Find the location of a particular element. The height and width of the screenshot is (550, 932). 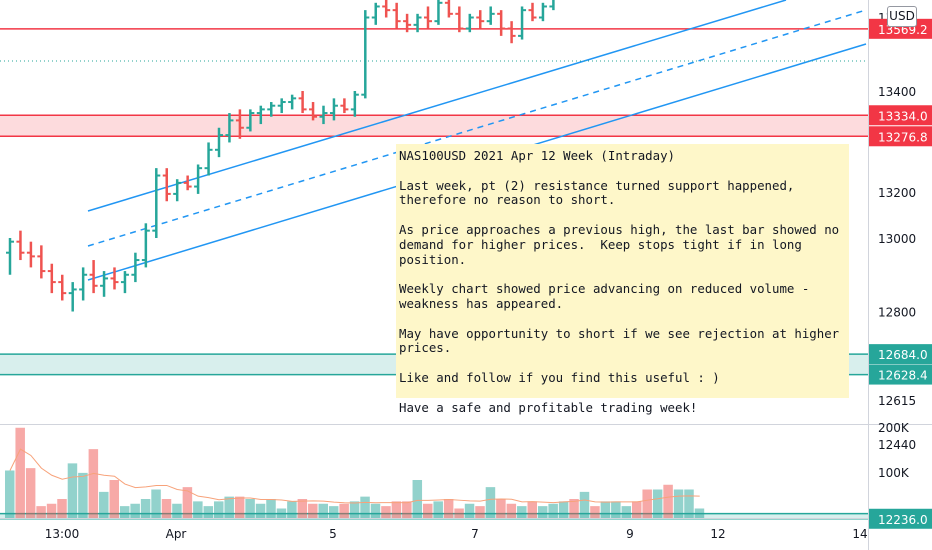

level-zone is located at coordinates (434, 126).